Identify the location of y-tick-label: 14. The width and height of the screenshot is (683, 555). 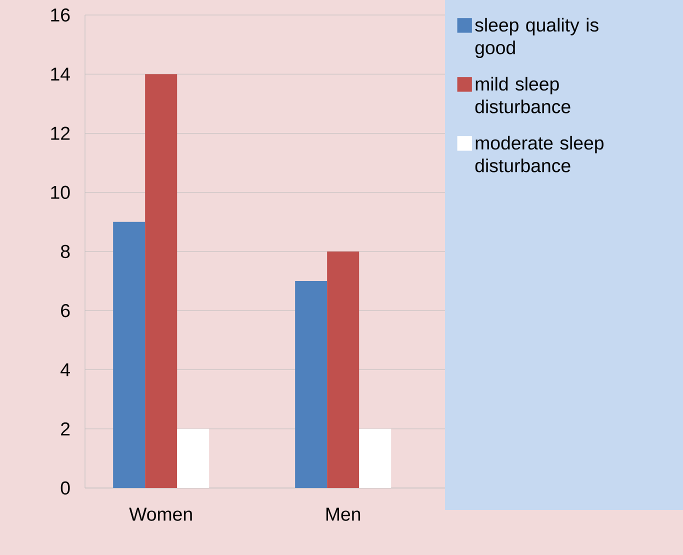
(60, 74).